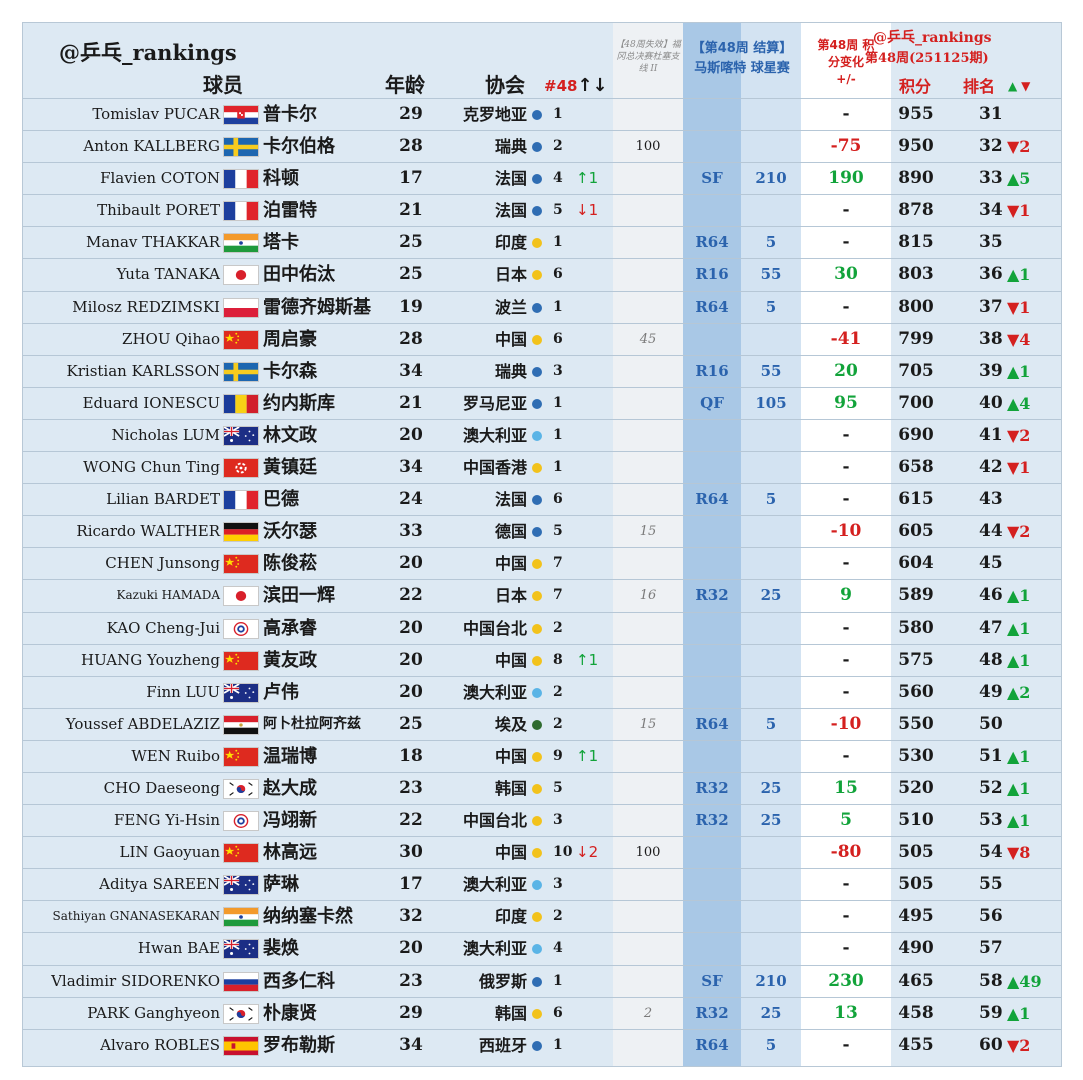 This screenshot has width=1083, height=1080. I want to click on points-change: 20, so click(846, 370).